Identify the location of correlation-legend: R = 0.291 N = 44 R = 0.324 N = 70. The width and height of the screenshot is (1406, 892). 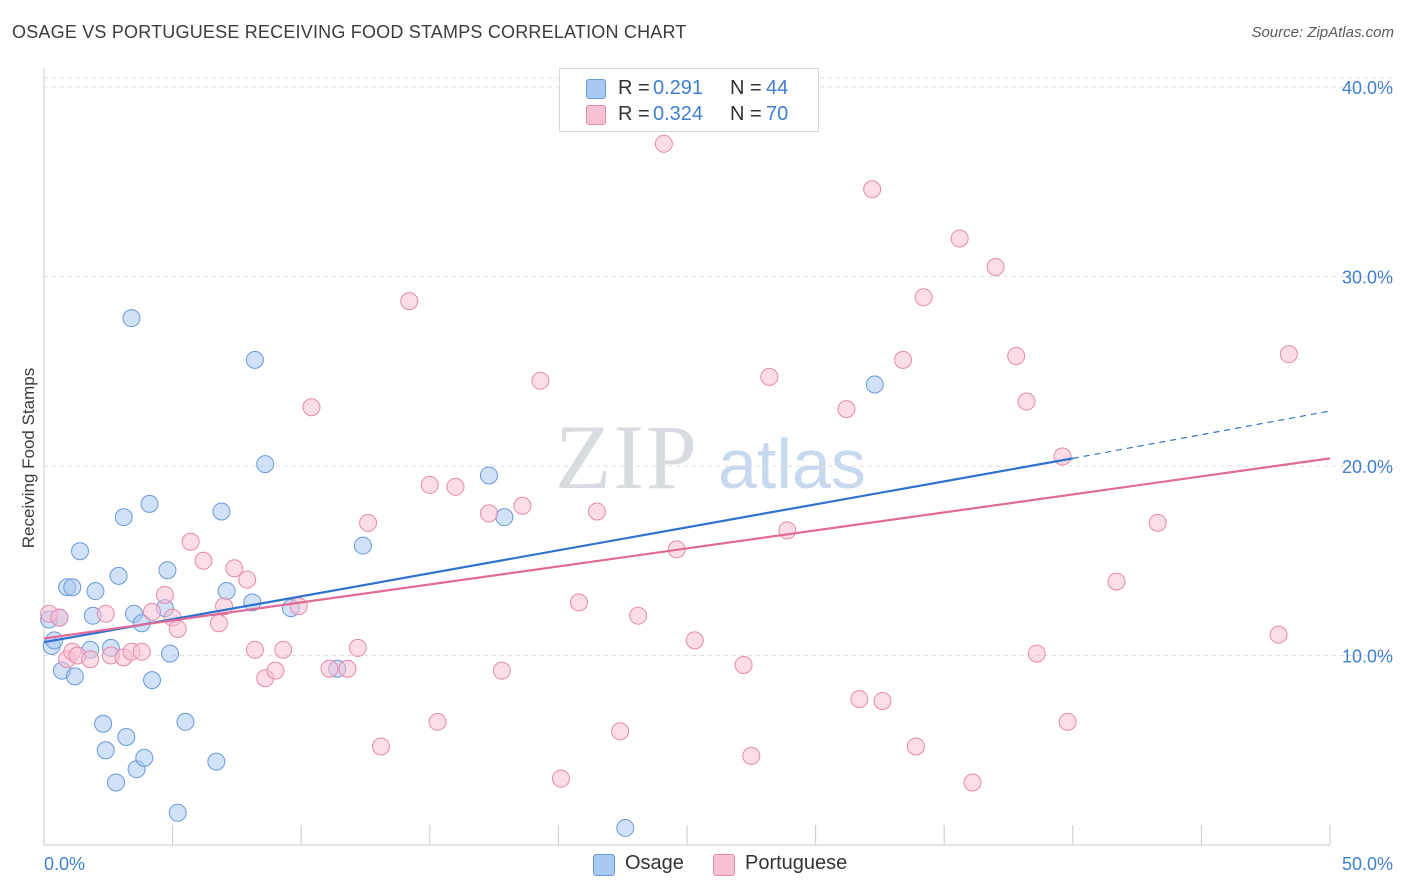
(689, 100).